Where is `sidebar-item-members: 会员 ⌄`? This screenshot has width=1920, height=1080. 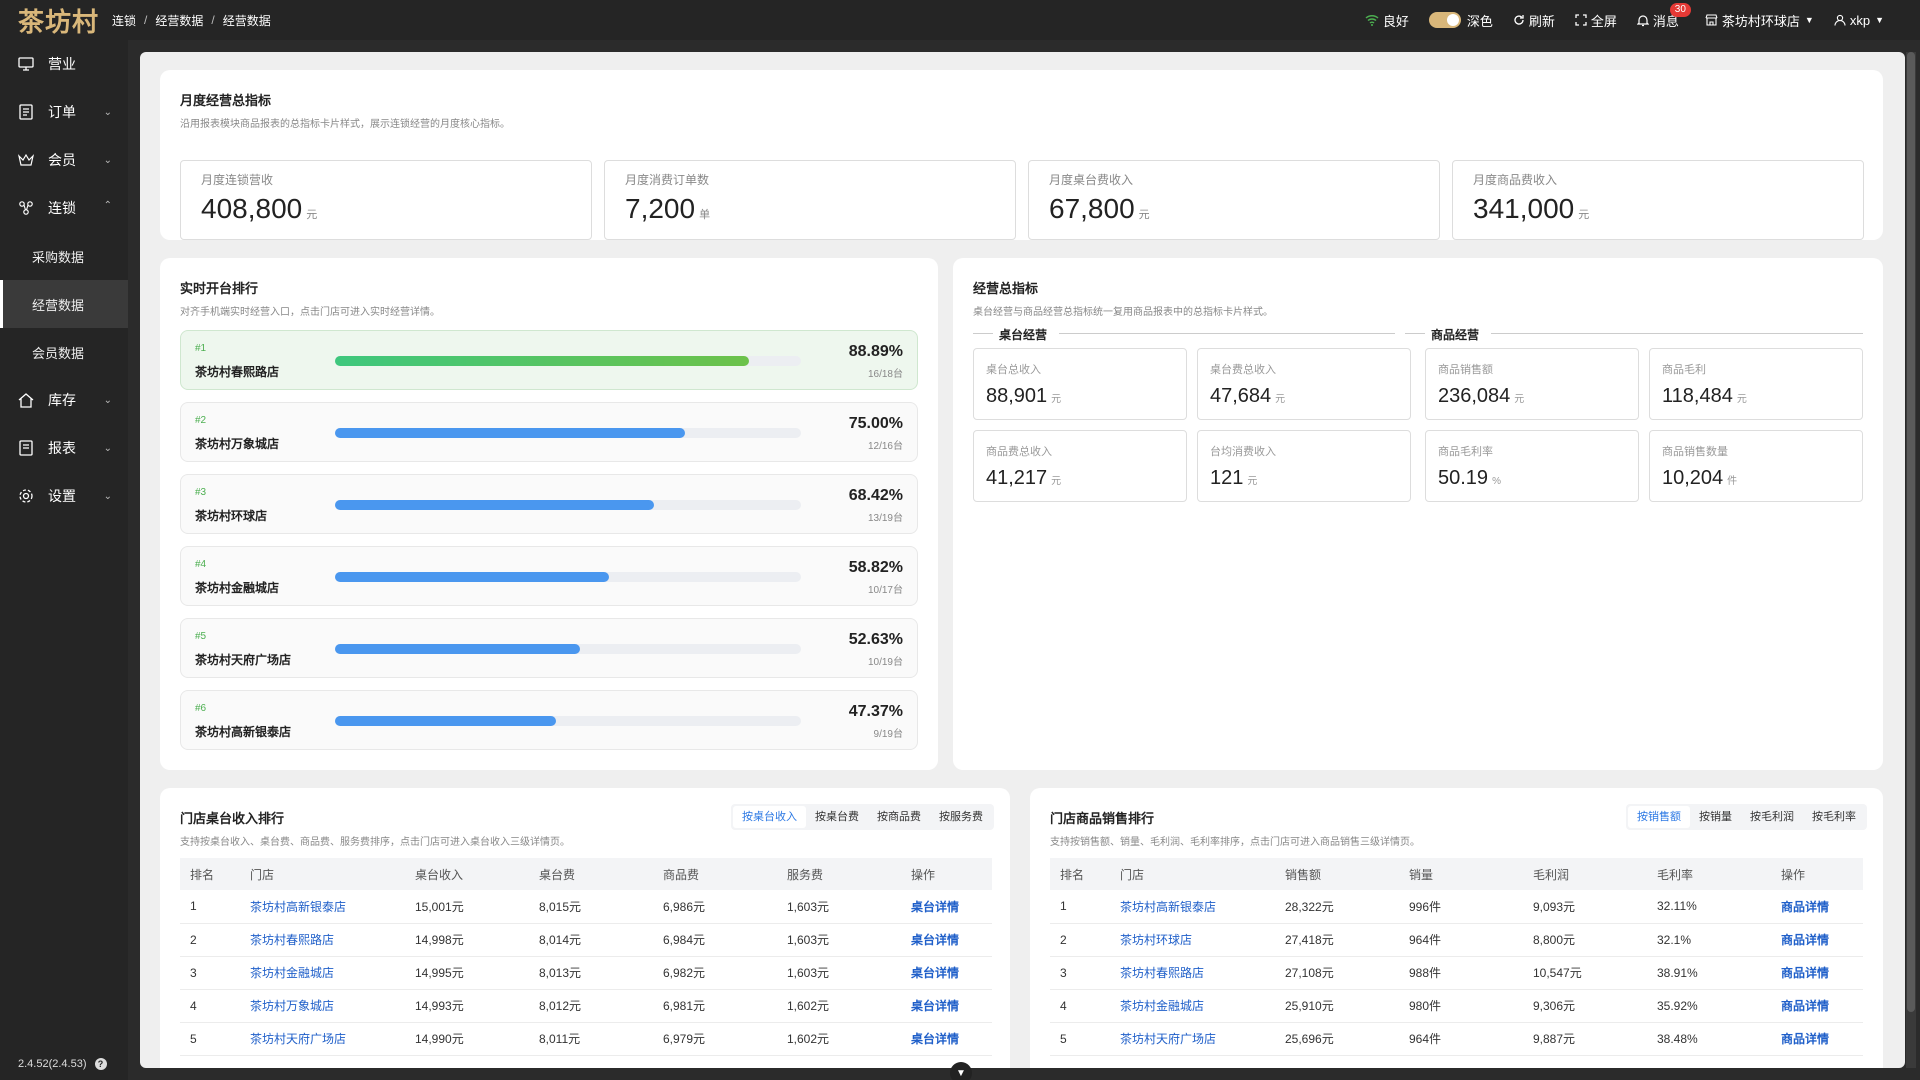 sidebar-item-members: 会员 ⌄ is located at coordinates (64, 160).